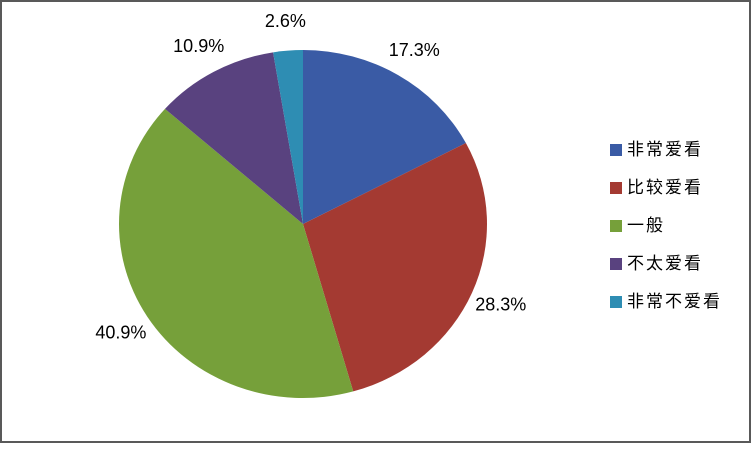 Image resolution: width=753 pixels, height=451 pixels. I want to click on legend-item-1: 非常爱看, so click(666, 149).